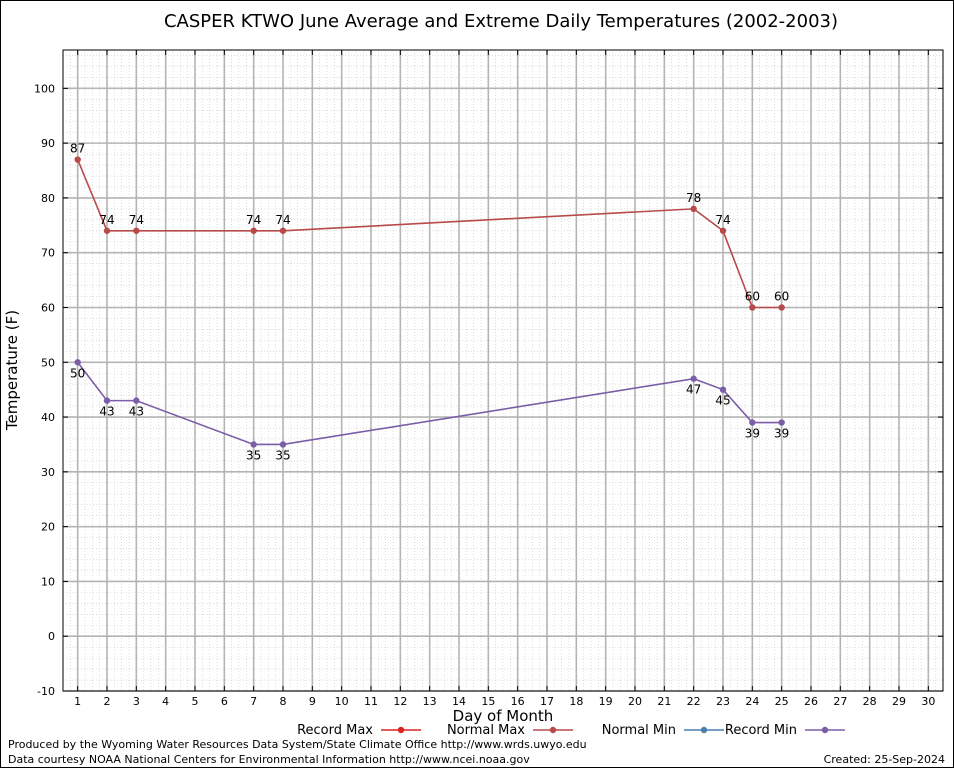  I want to click on x-tick-label: 30, so click(928, 701).